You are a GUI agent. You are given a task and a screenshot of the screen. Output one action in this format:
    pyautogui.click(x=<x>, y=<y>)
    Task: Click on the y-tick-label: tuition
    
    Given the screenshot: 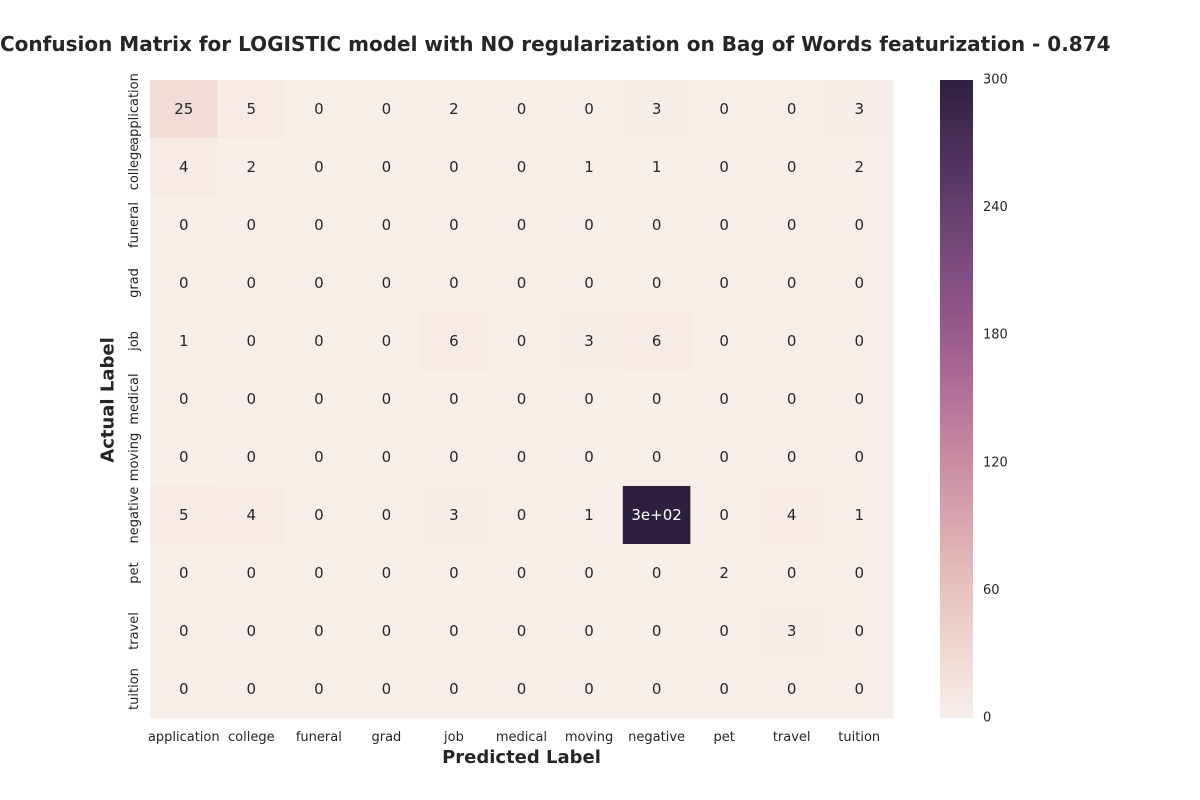 What is the action you would take?
    pyautogui.click(x=134, y=689)
    